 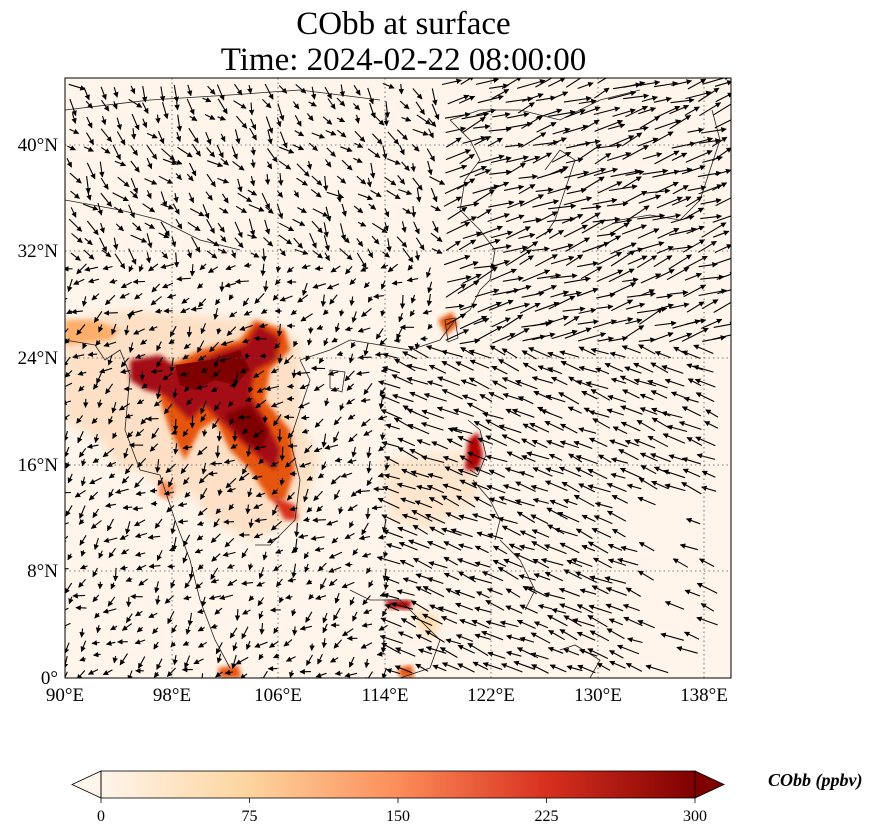 What do you see at coordinates (38, 145) in the screenshot?
I see `lat-tick-label: 40°N` at bounding box center [38, 145].